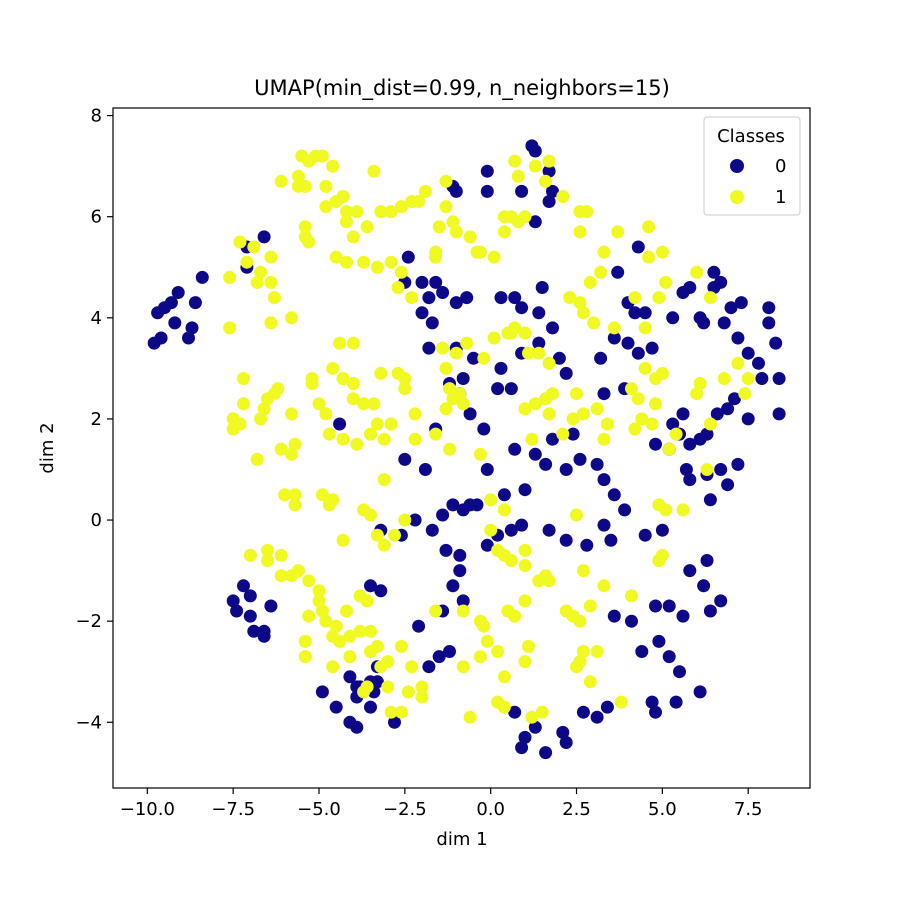  Describe the element at coordinates (88, 722) in the screenshot. I see `y-tick-label: −4` at that location.